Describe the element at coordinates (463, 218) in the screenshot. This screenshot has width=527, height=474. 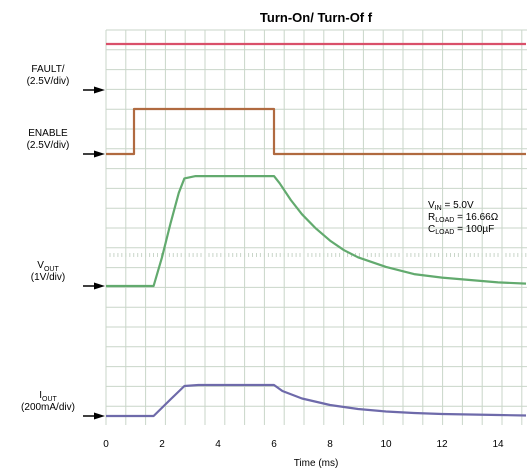
I see `annotation-line: RLOAD = 16.66Ω` at that location.